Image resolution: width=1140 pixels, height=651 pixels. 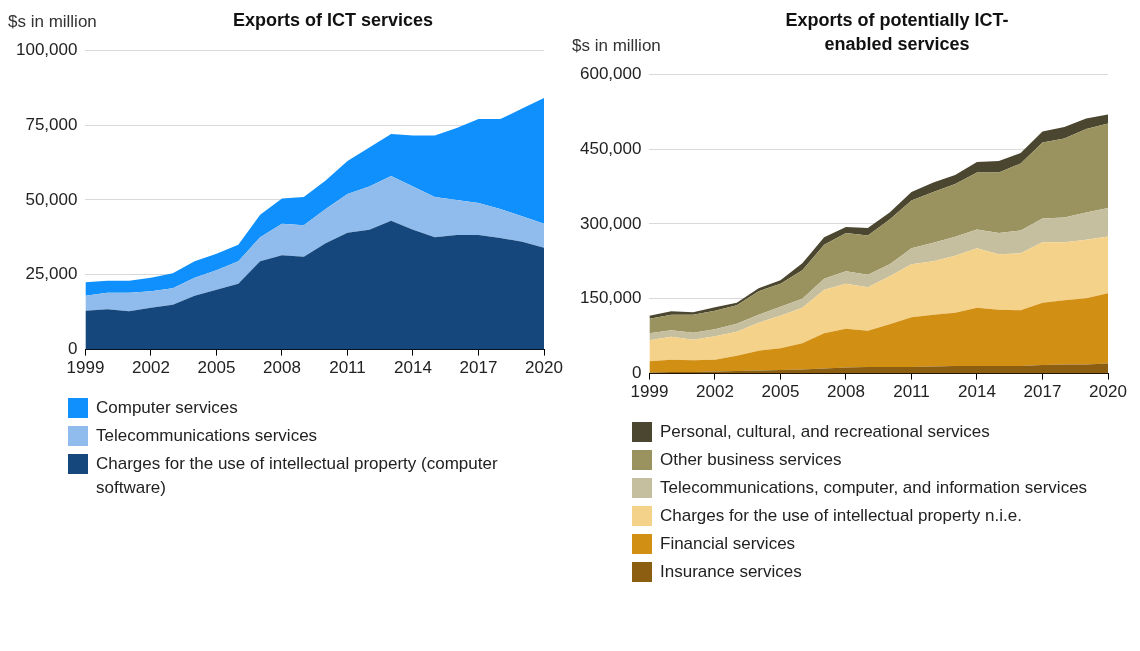 I want to click on chart-title: Exports of ICT services, so click(x=333, y=20).